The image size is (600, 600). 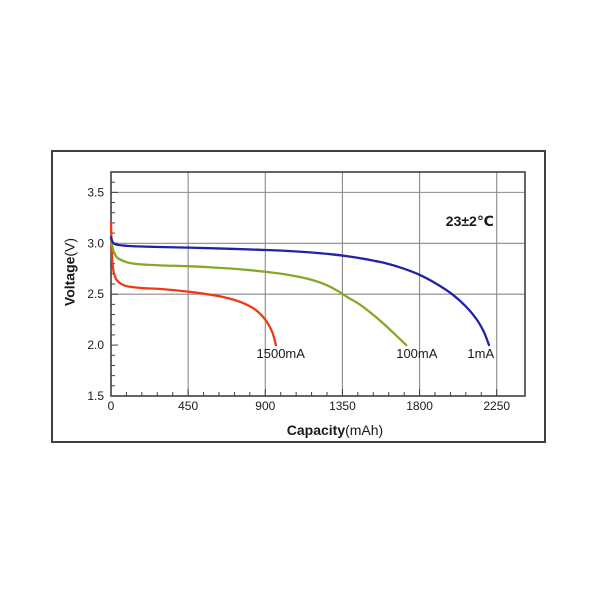 What do you see at coordinates (95, 345) in the screenshot?
I see `y-tick-label: 2.0` at bounding box center [95, 345].